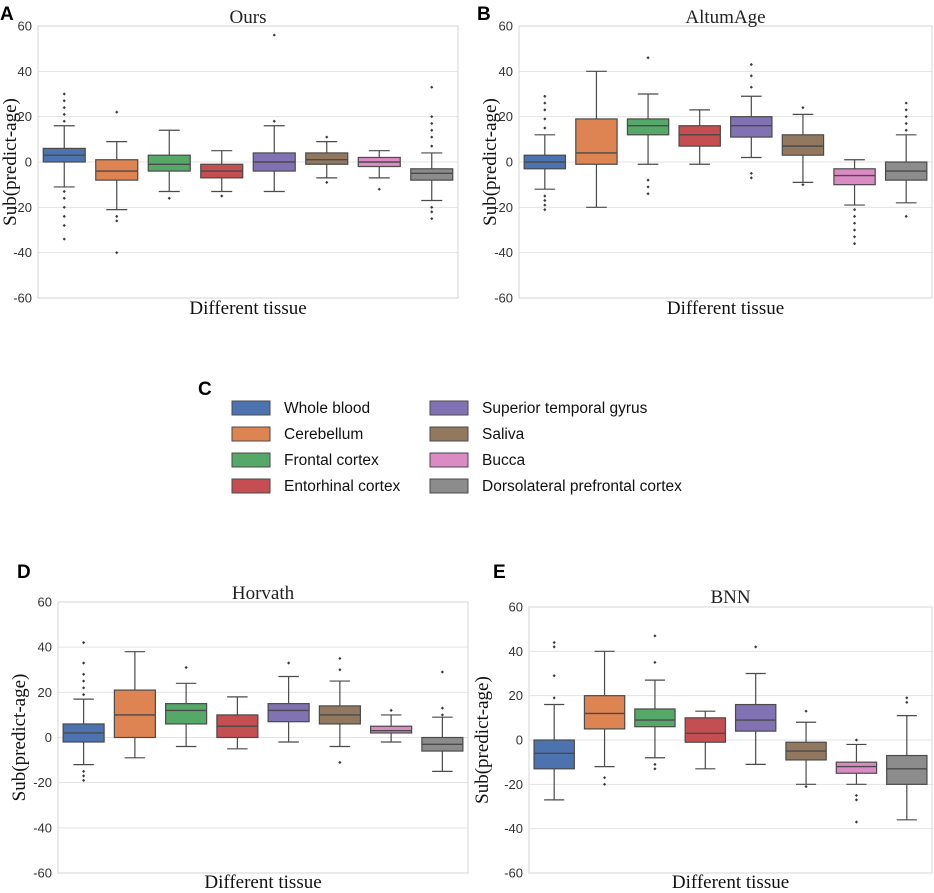 This screenshot has width=934, height=893. Describe the element at coordinates (725, 17) in the screenshot. I see `chart-title: AltumAge` at that location.